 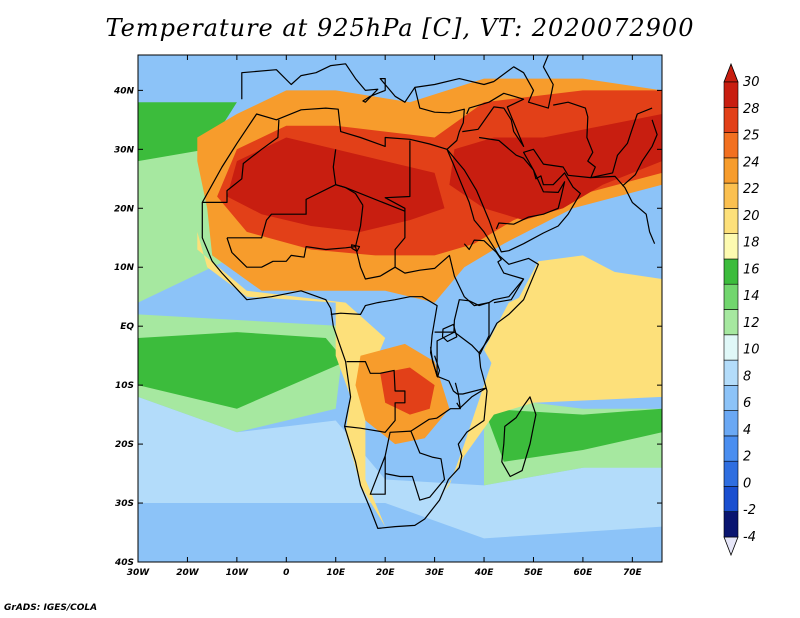 I want to click on lat-tick-label: 40N, so click(x=124, y=91).